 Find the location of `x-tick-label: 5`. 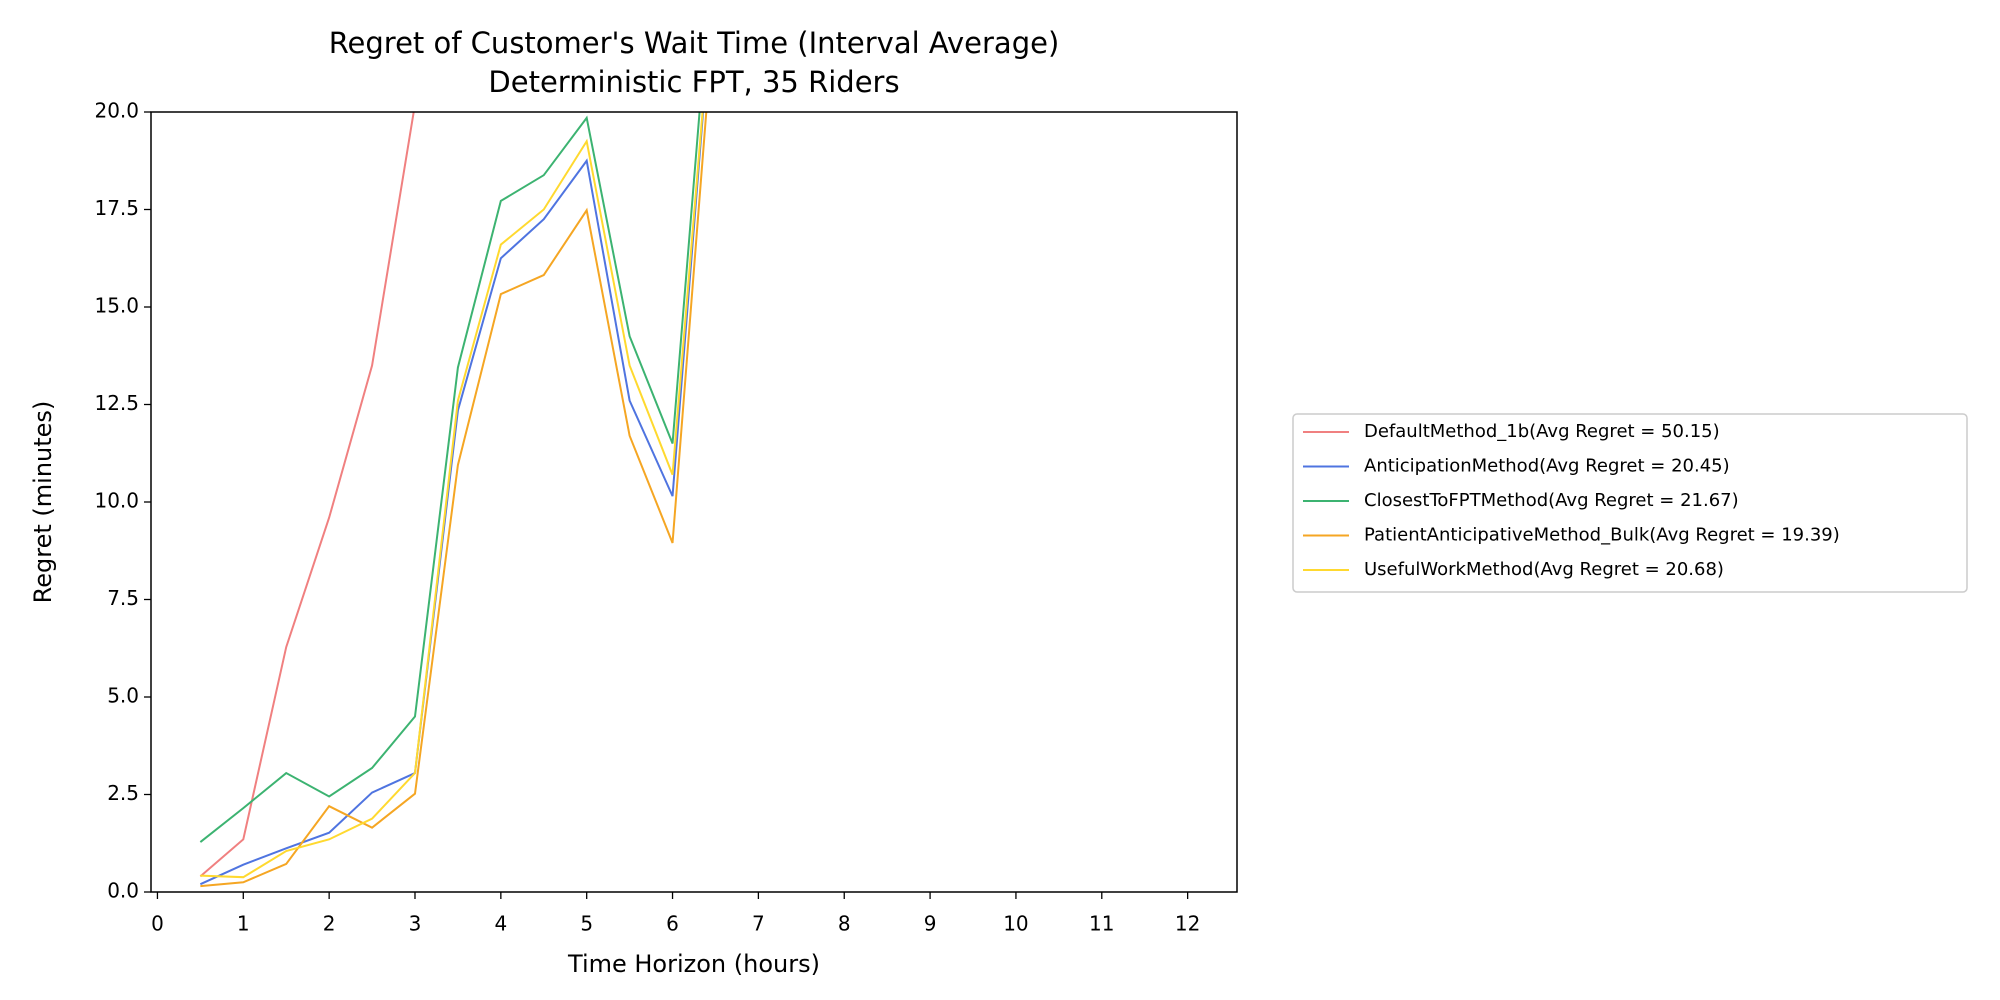

x-tick-label: 5 is located at coordinates (586, 924).